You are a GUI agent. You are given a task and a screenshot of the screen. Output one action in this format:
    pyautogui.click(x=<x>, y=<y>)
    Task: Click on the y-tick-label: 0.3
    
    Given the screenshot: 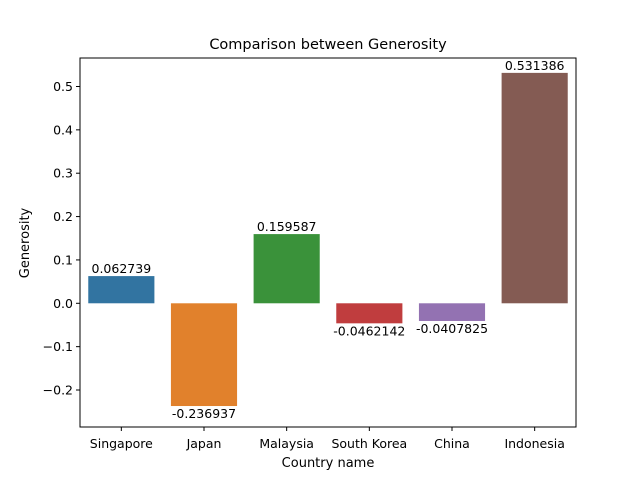 What is the action you would take?
    pyautogui.click(x=63, y=173)
    